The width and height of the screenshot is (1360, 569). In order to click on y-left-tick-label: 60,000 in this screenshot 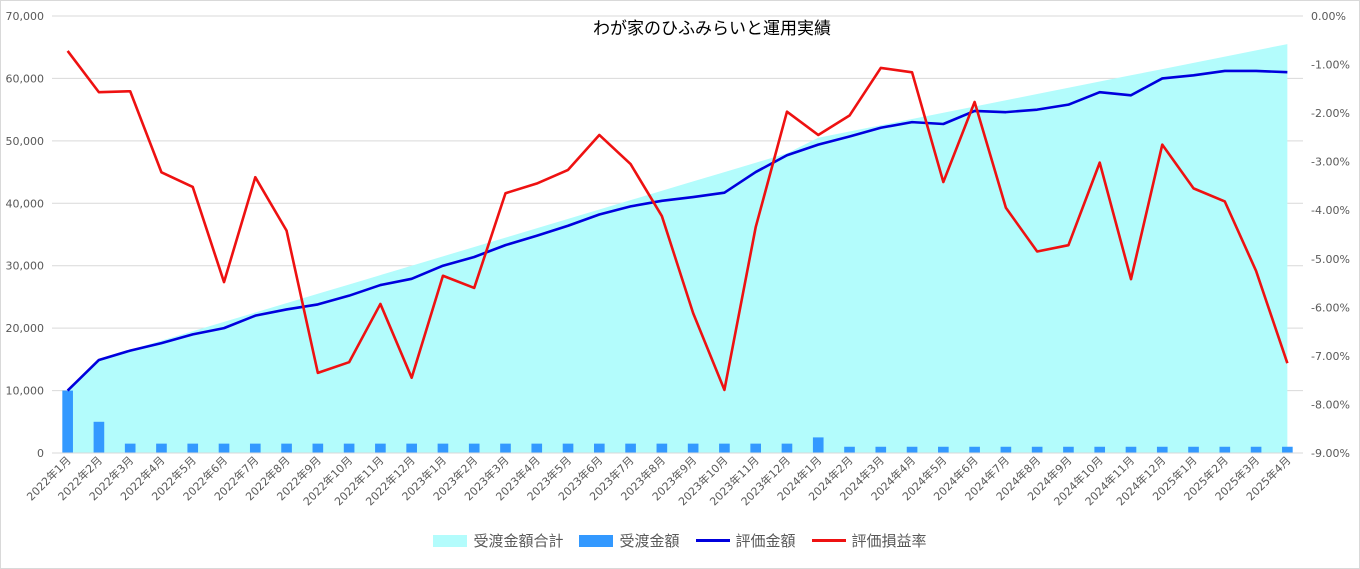, I will do `click(25, 78)`.